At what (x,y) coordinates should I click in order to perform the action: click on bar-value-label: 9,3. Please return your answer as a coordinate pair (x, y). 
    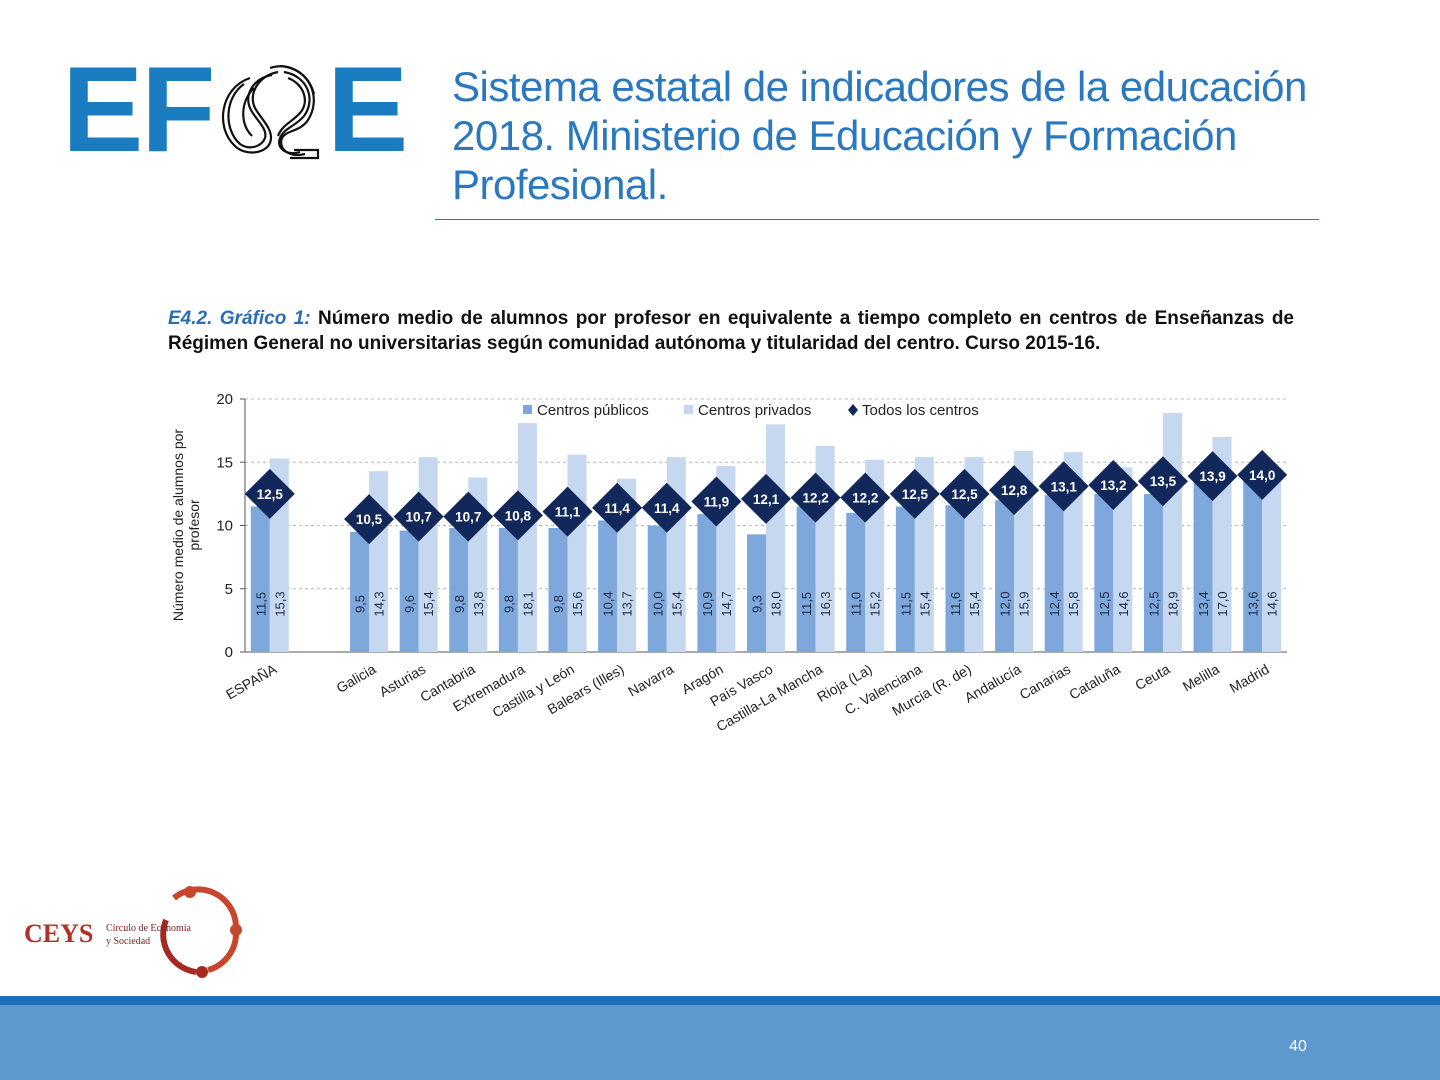
    Looking at the image, I should click on (757, 604).